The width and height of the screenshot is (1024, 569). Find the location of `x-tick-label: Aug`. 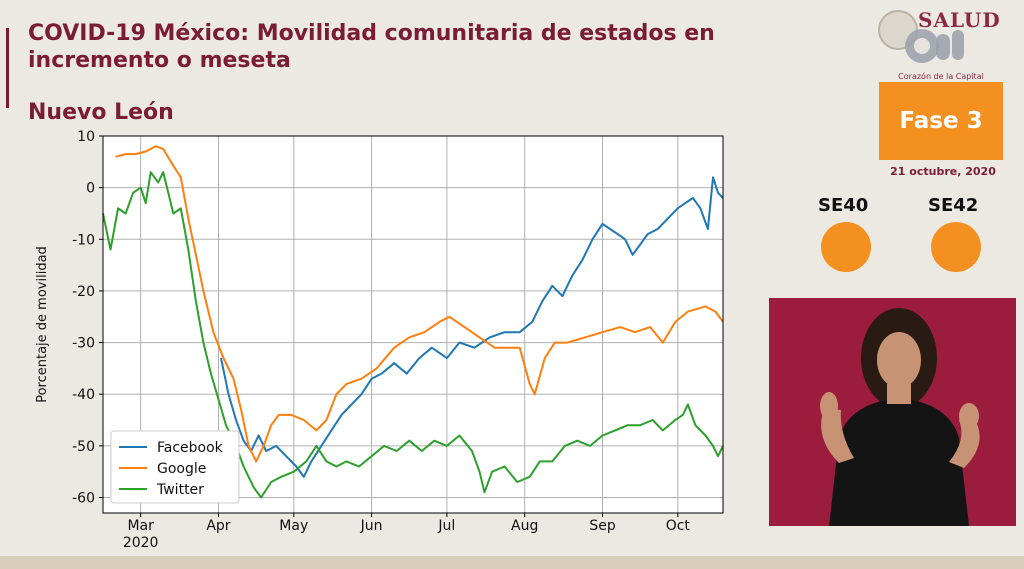

x-tick-label: Aug is located at coordinates (524, 526).